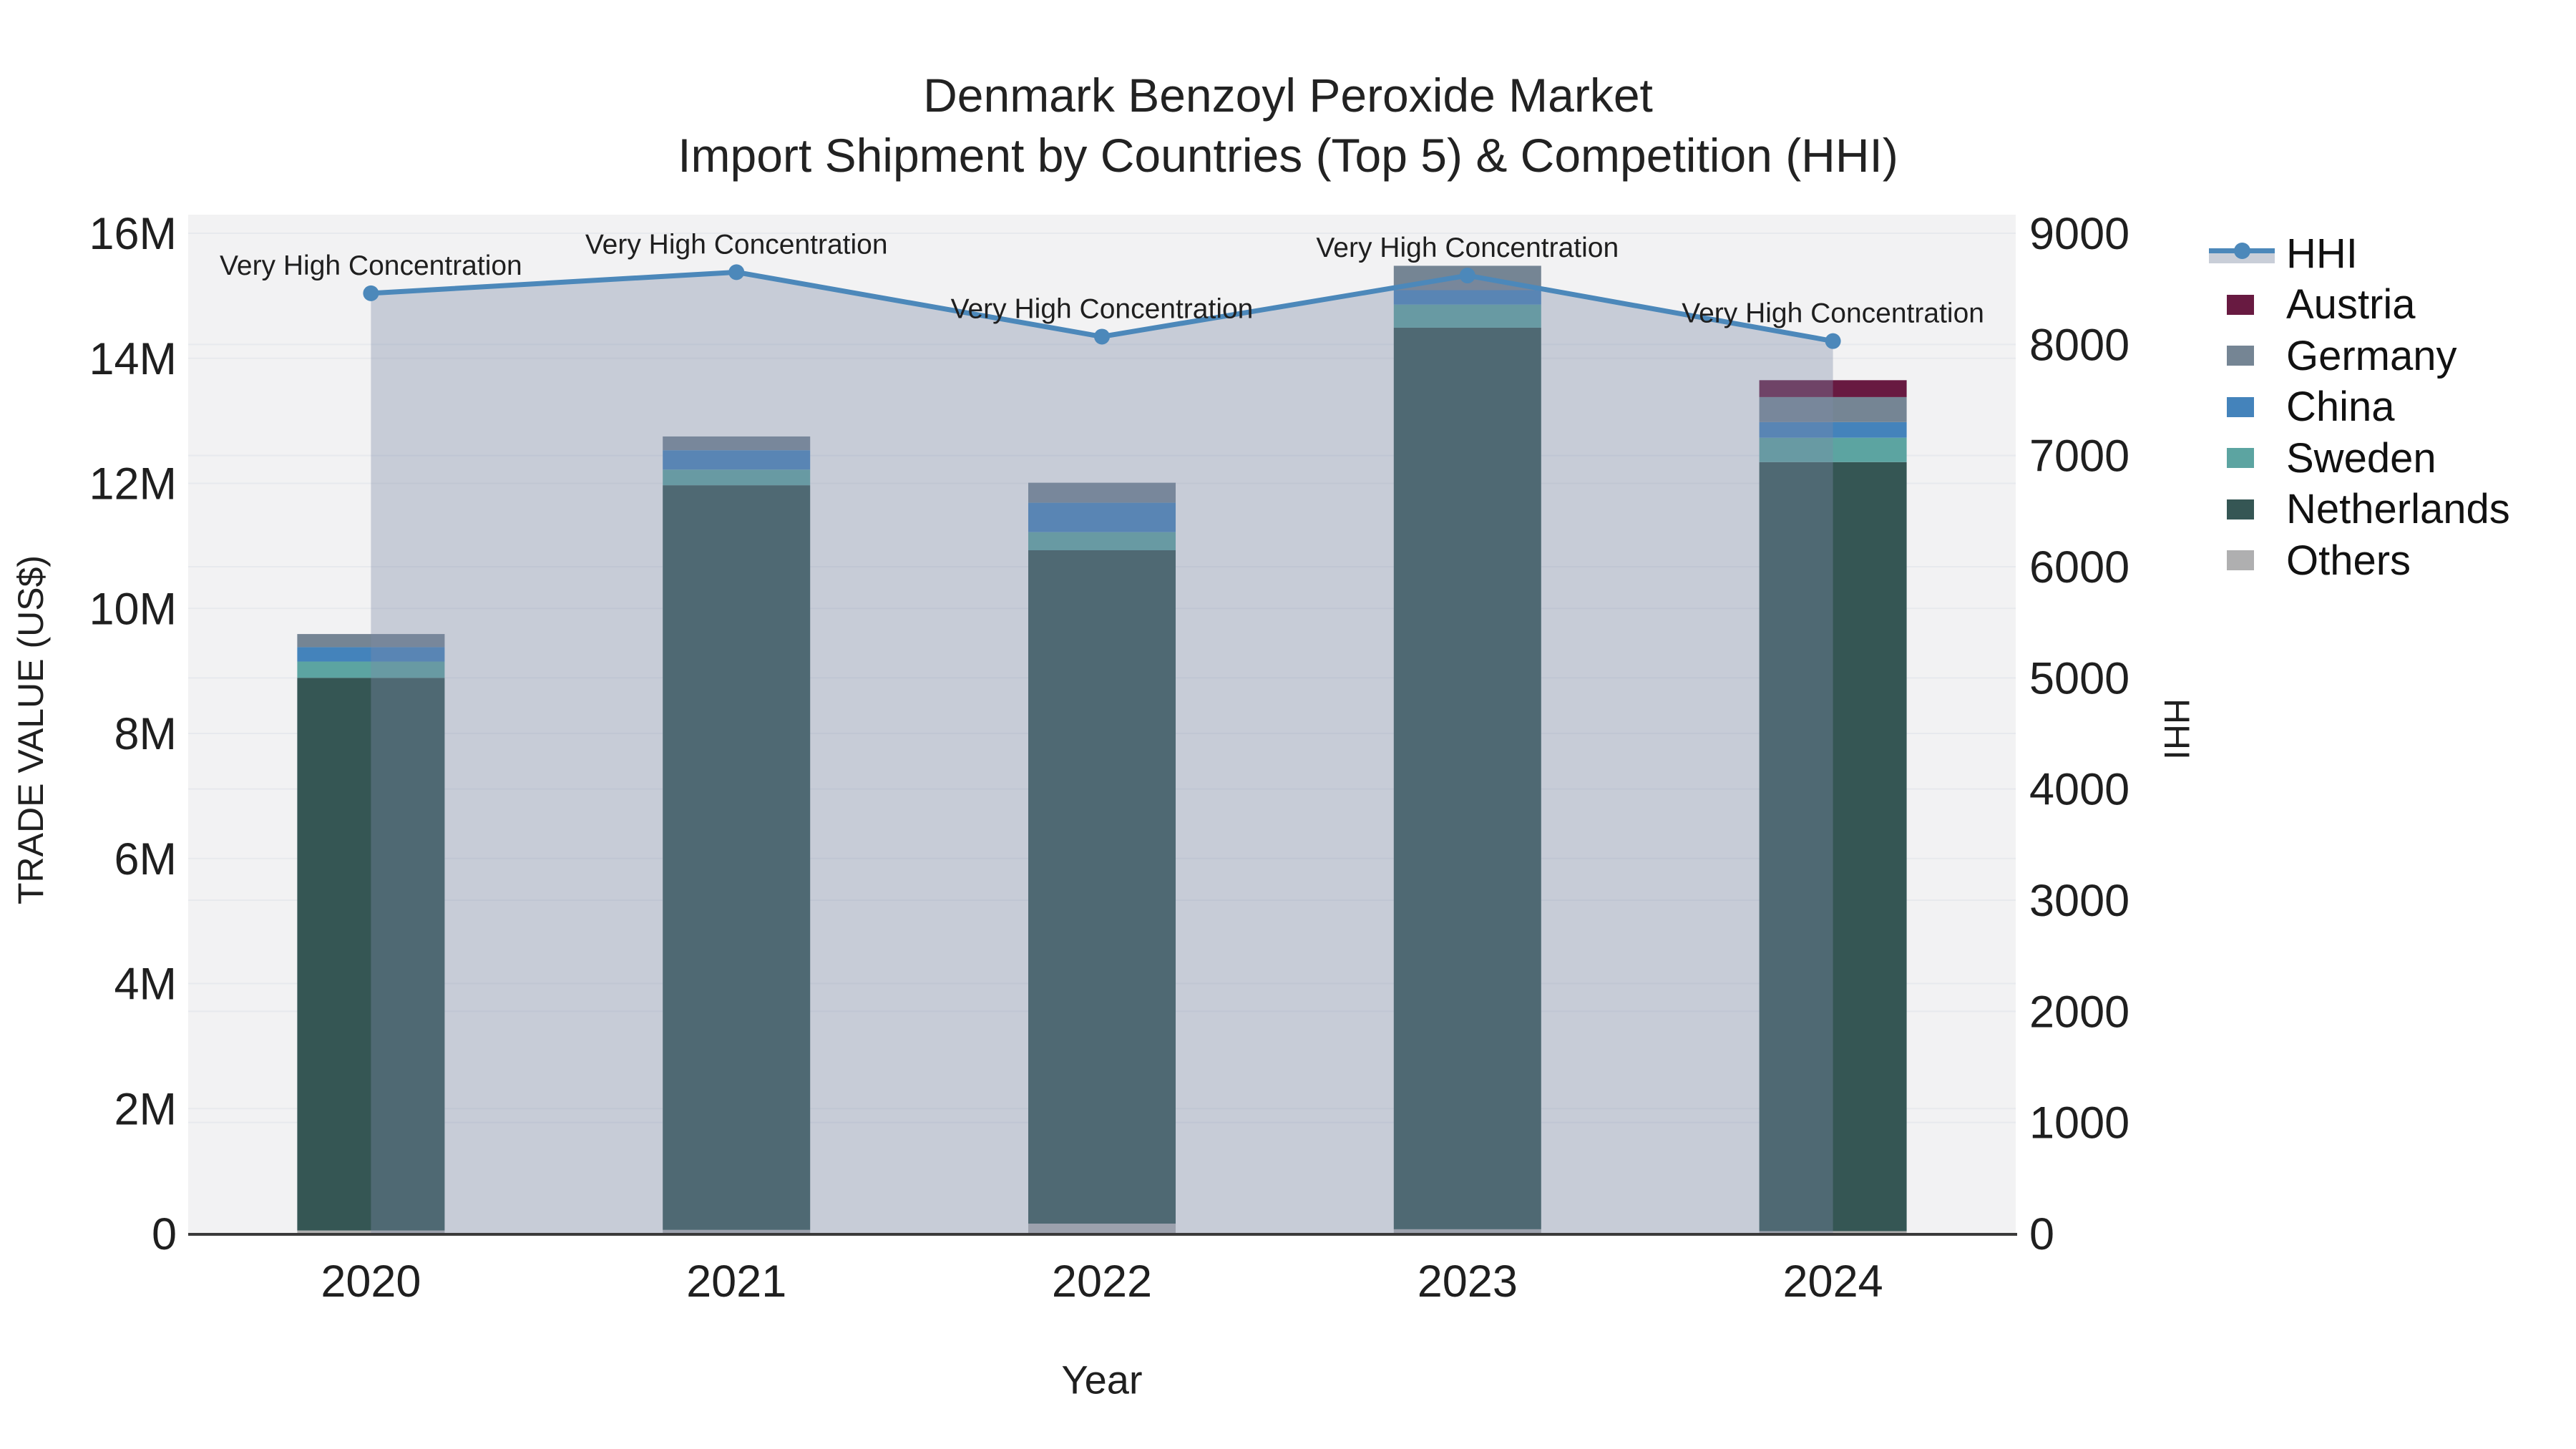 The width and height of the screenshot is (2576, 1449). Describe the element at coordinates (737, 460) in the screenshot. I see `bar-2021-china` at that location.